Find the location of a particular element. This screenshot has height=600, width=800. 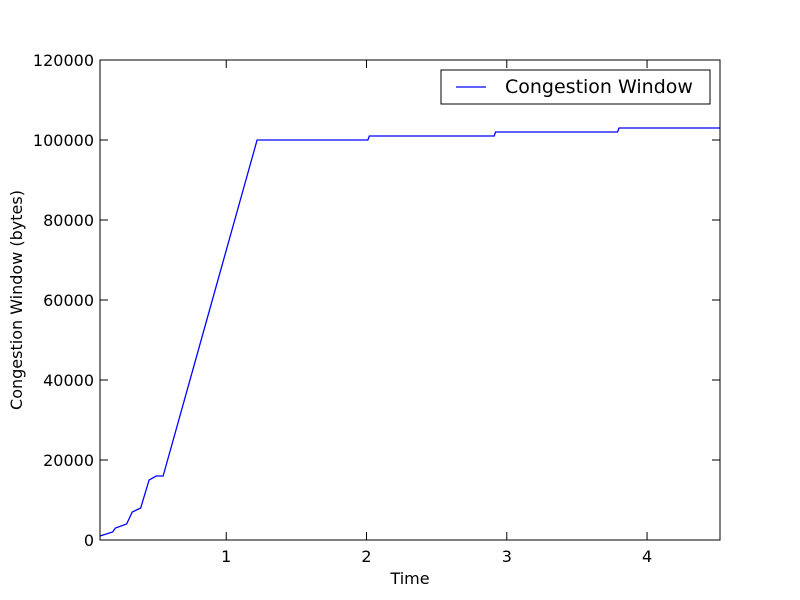

x-tick-label: 3 is located at coordinates (507, 556).